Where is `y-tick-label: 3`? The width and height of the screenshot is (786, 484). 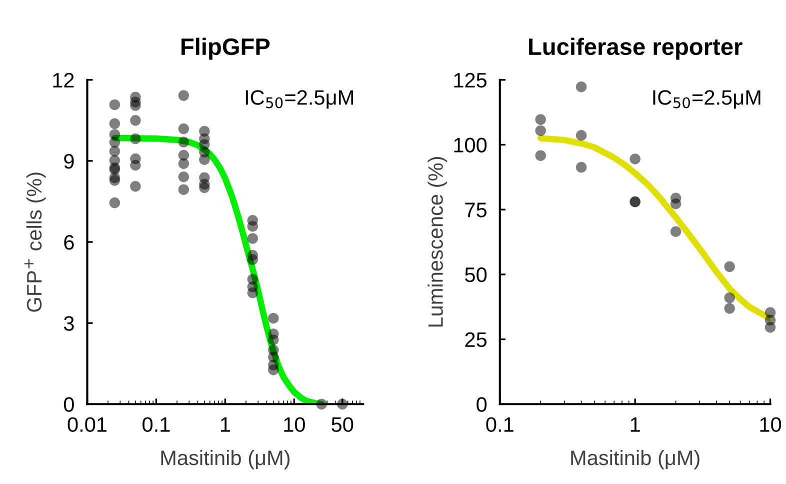 y-tick-label: 3 is located at coordinates (69, 323).